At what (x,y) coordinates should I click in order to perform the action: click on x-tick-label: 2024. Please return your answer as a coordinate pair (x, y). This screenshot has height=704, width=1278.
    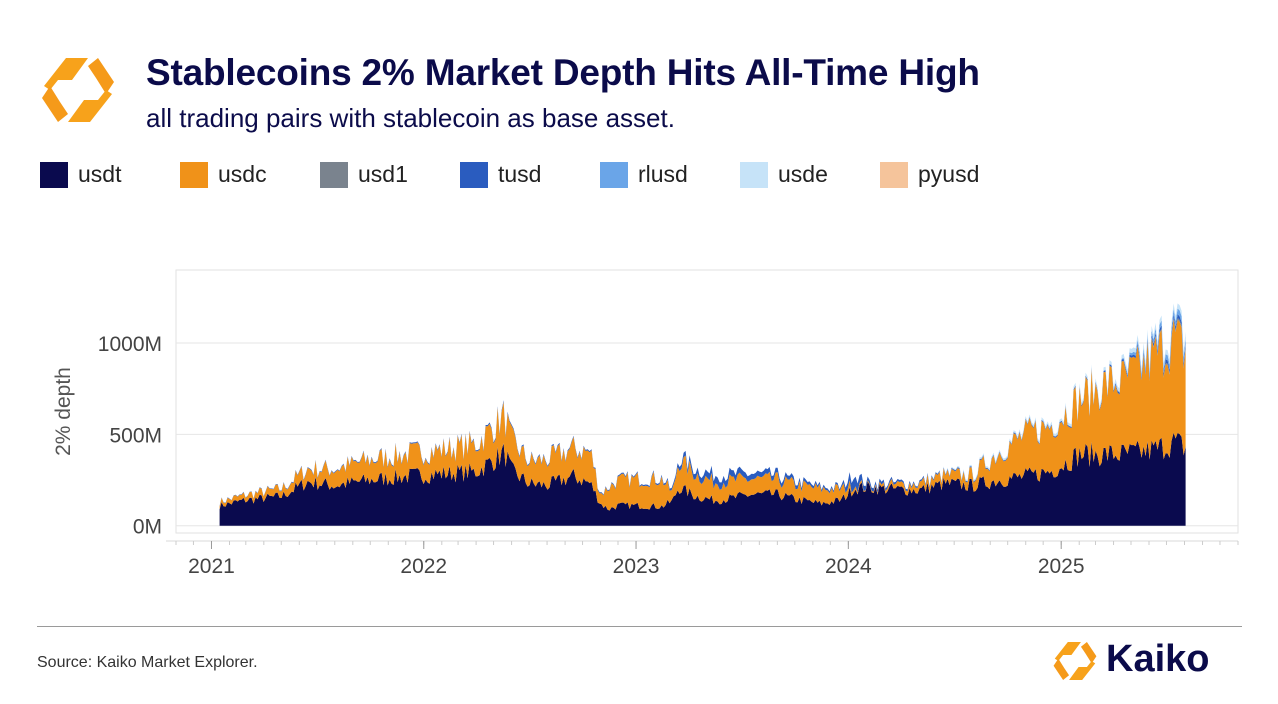
    Looking at the image, I should click on (848, 566).